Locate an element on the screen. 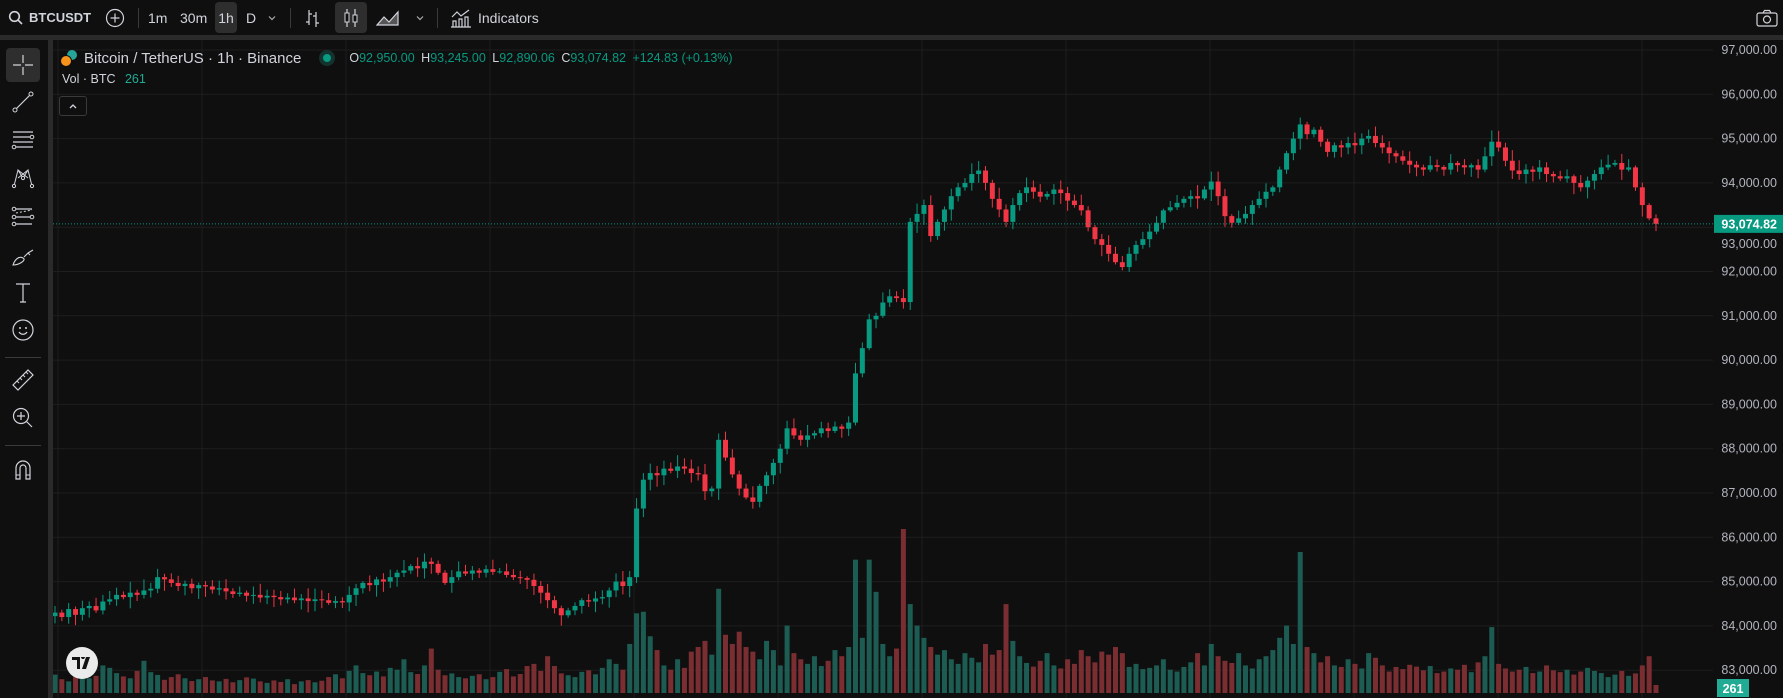  market-status is located at coordinates (327, 58).